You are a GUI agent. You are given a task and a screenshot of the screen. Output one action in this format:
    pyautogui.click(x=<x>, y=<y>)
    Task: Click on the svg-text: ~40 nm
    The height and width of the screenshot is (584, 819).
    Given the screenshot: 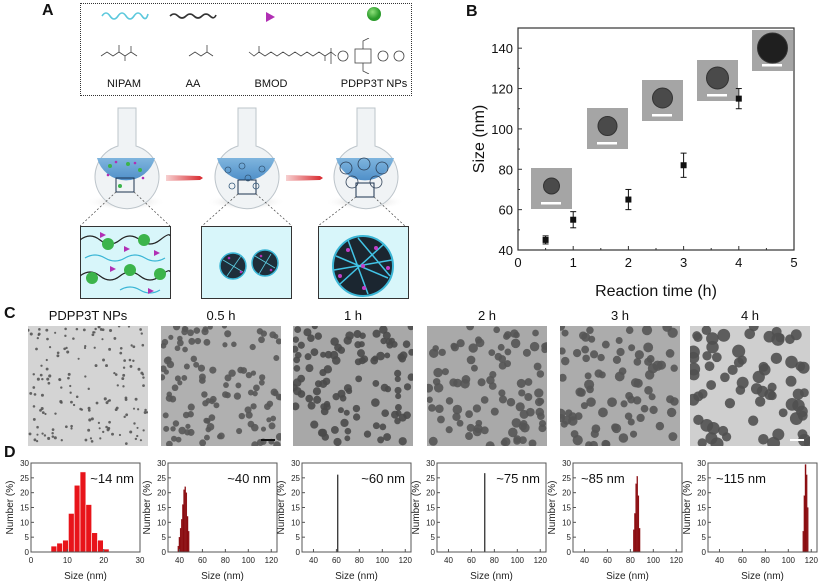 What is the action you would take?
    pyautogui.click(x=249, y=478)
    